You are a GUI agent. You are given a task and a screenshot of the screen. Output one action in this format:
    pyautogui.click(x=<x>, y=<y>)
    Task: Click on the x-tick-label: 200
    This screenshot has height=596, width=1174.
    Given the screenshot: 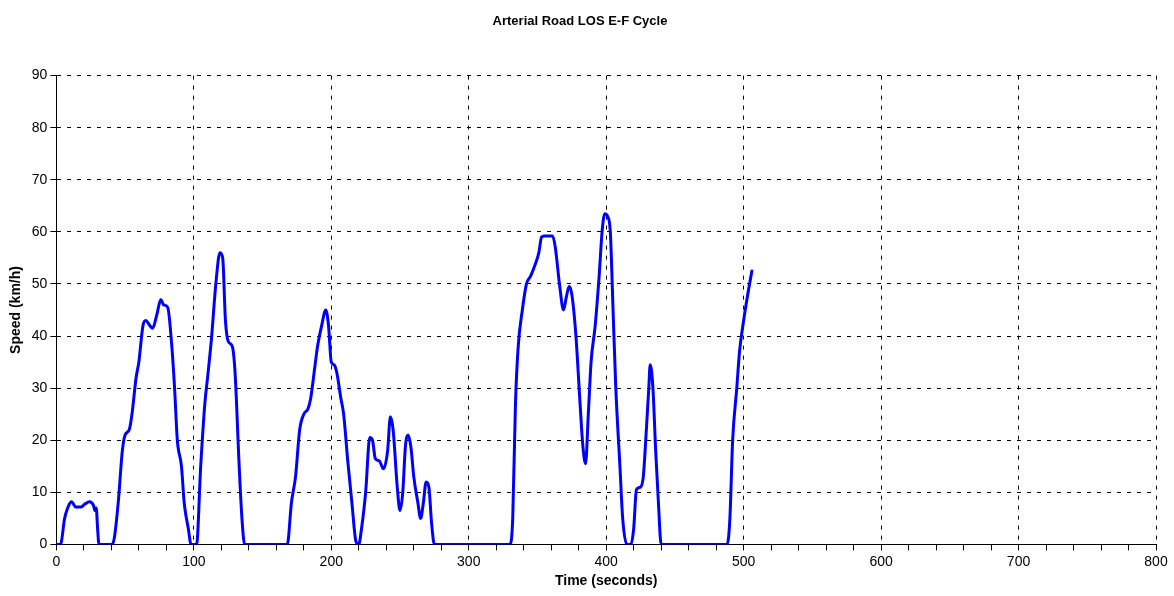 What is the action you would take?
    pyautogui.click(x=331, y=560)
    